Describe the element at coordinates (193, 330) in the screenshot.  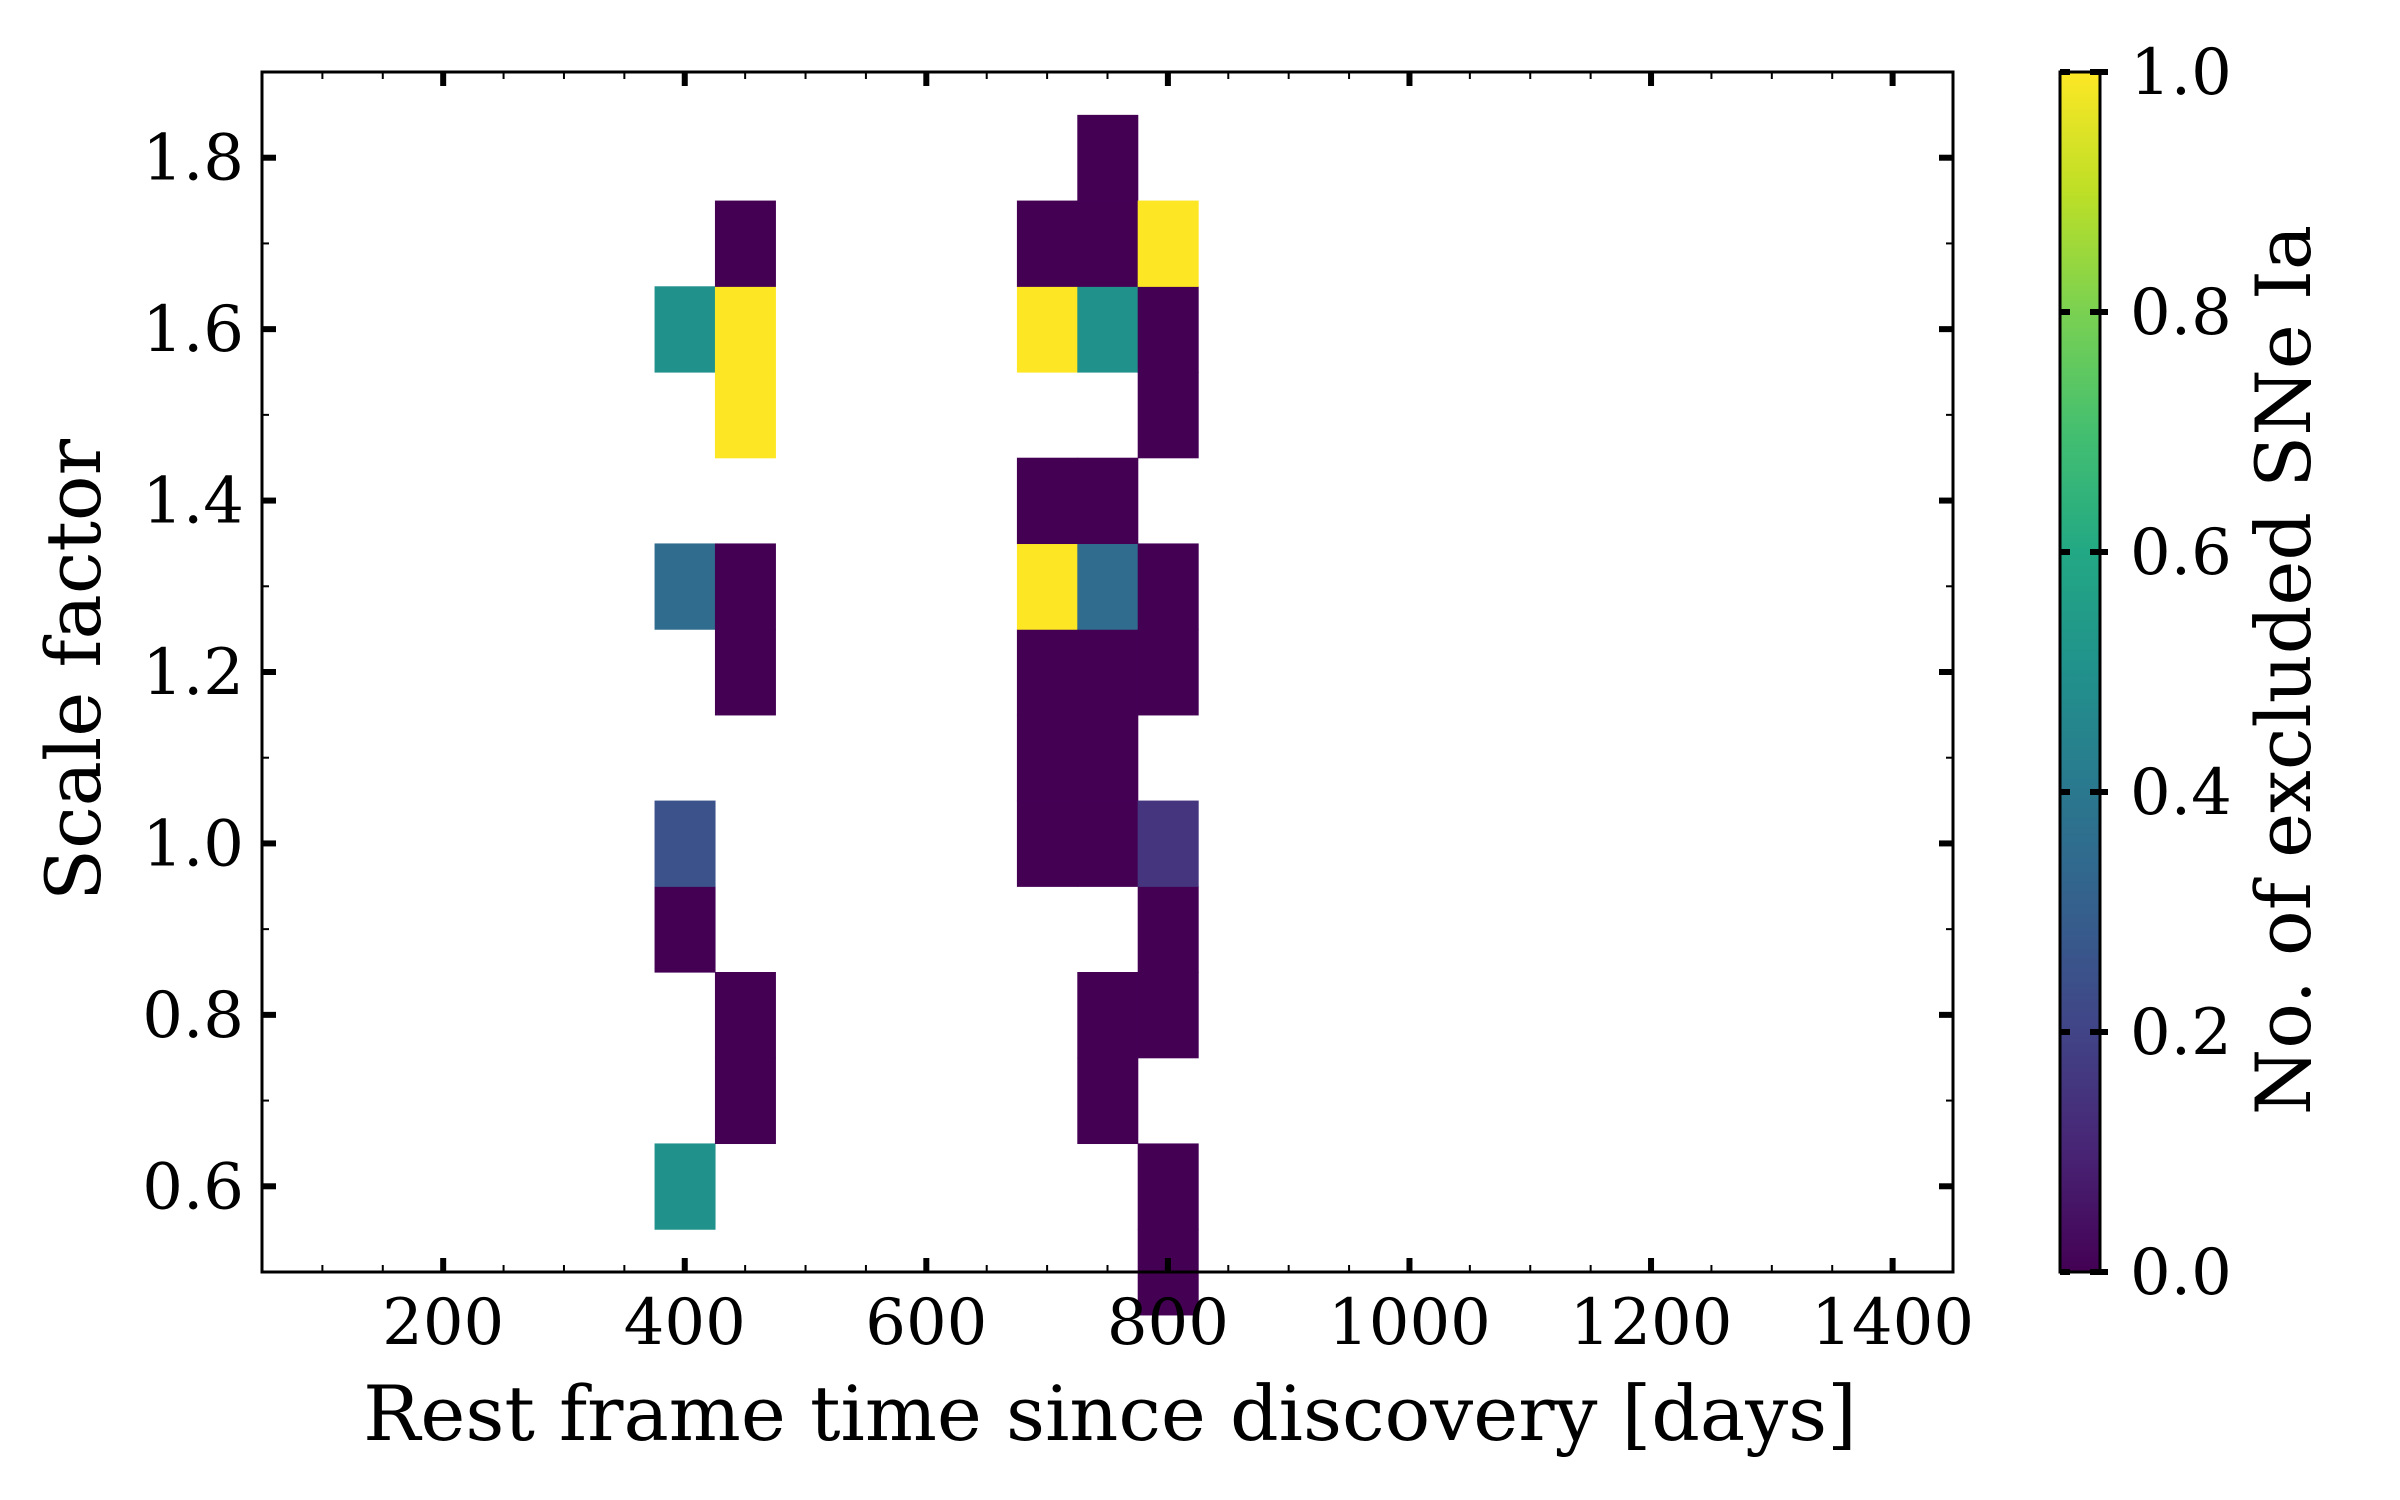
I see `y-tick-label: 1.6` at that location.